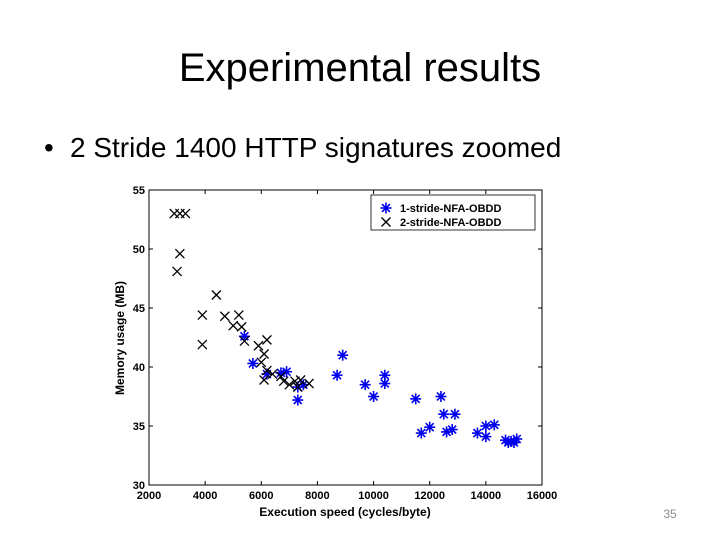 The width and height of the screenshot is (720, 540). Describe the element at coordinates (451, 209) in the screenshot. I see `legend-label-1-stride: 1-stride-NFA-OBDD` at that location.